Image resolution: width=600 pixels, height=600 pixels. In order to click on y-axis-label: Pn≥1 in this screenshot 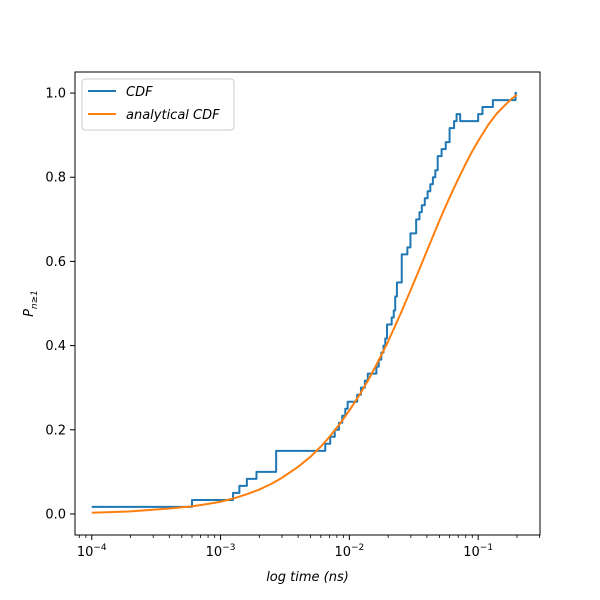, I will do `click(31, 303)`.